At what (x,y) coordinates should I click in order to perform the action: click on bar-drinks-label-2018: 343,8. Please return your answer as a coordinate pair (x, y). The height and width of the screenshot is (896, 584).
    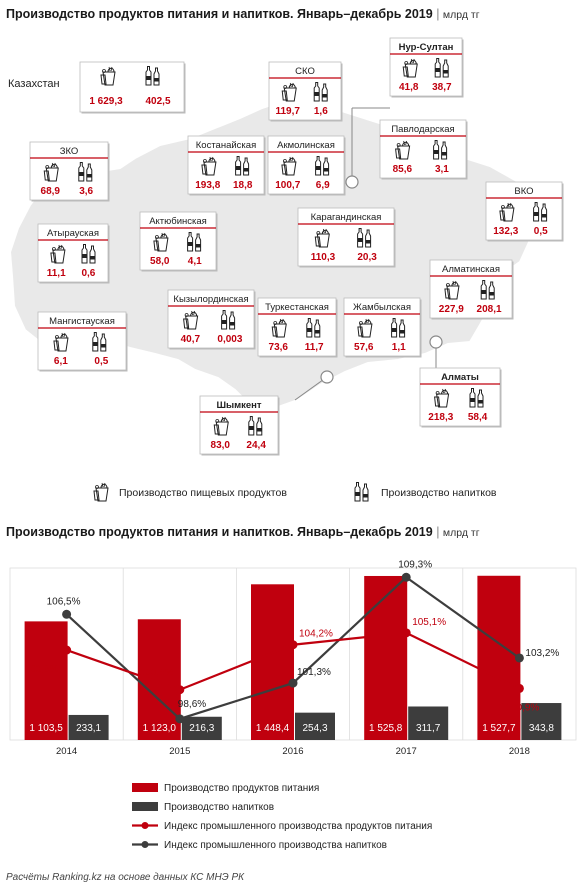
    Looking at the image, I should click on (541, 728).